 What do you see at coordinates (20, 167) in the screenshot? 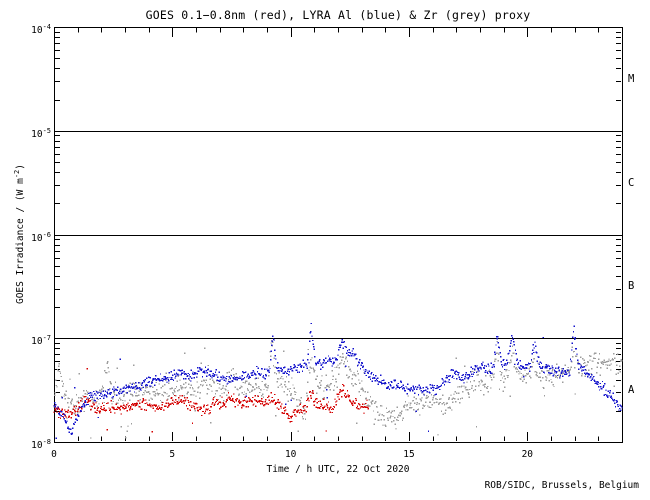
I see `y-axis-label-close: )` at bounding box center [20, 167].